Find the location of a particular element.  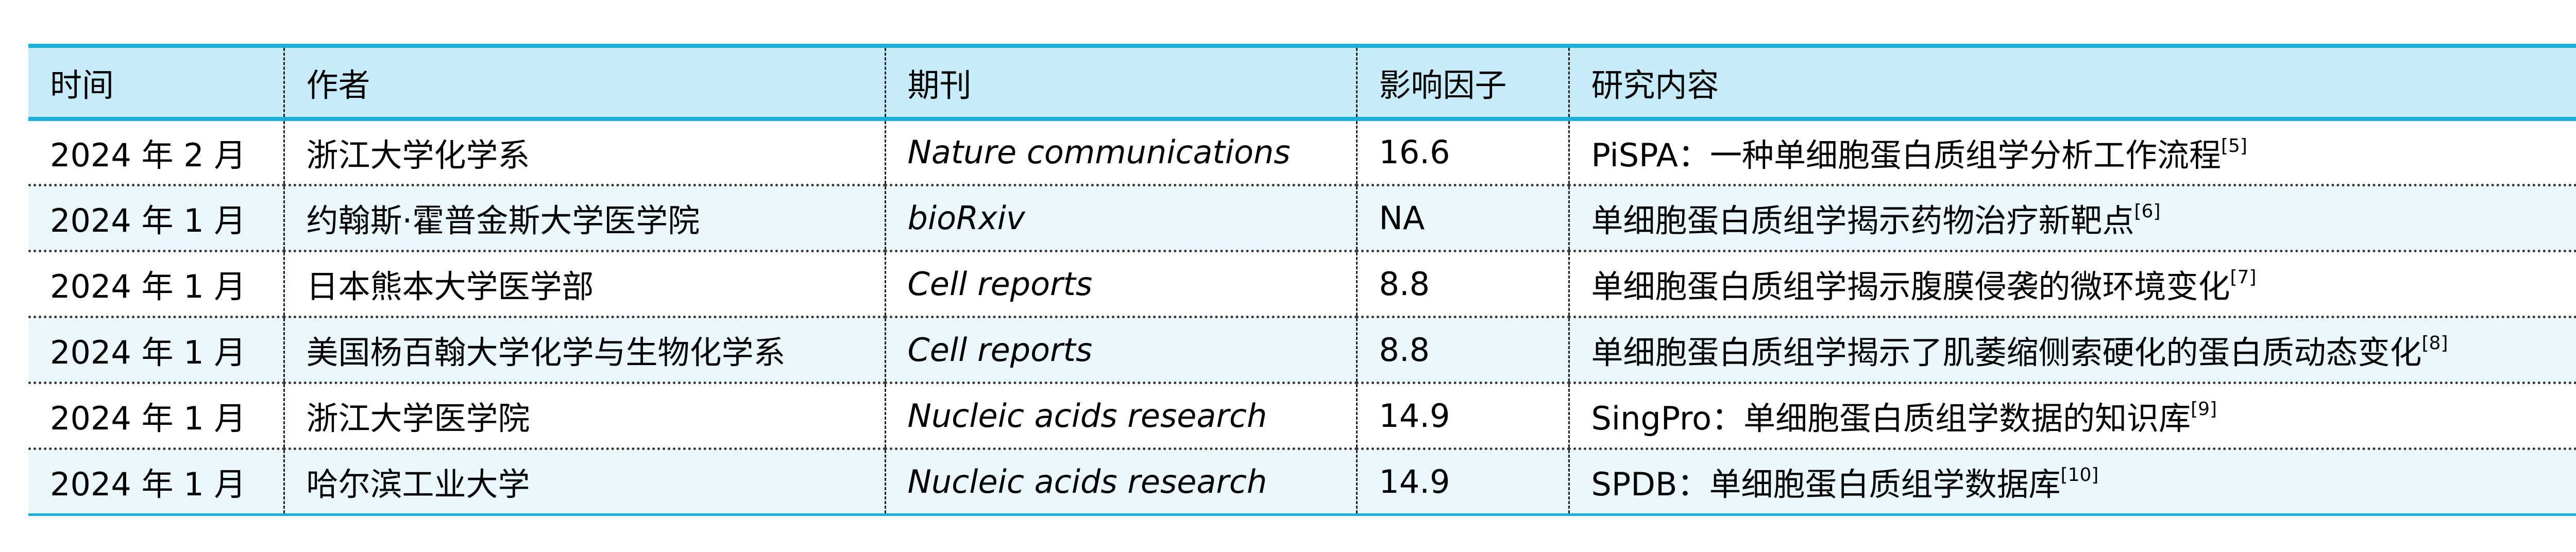

content-cell: SingPro：单细胞蛋白质组学数据的知识库[9] is located at coordinates (2072, 416).